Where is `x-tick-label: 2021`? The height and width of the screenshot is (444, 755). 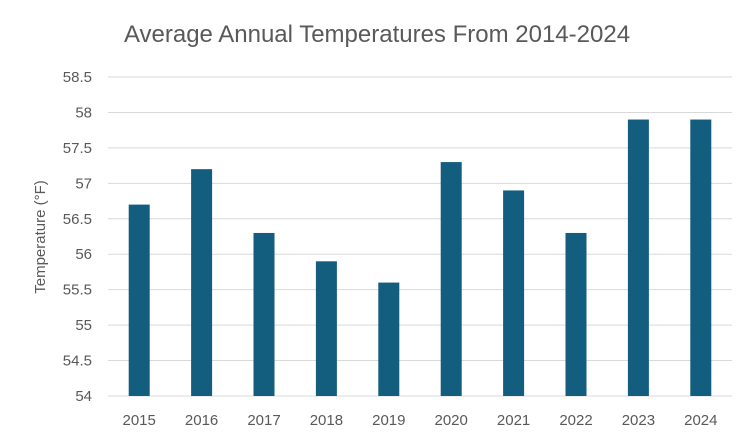
x-tick-label: 2021 is located at coordinates (513, 420).